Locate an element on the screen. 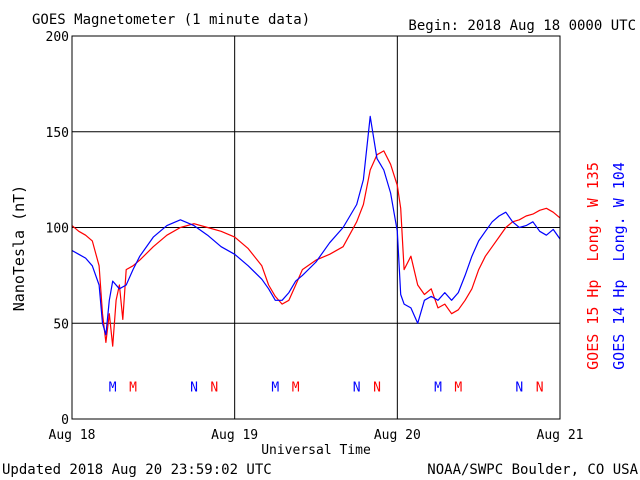 This screenshot has width=640, height=480. legend-goes15: GOES 15 Hp Long. W 135 is located at coordinates (593, 266).